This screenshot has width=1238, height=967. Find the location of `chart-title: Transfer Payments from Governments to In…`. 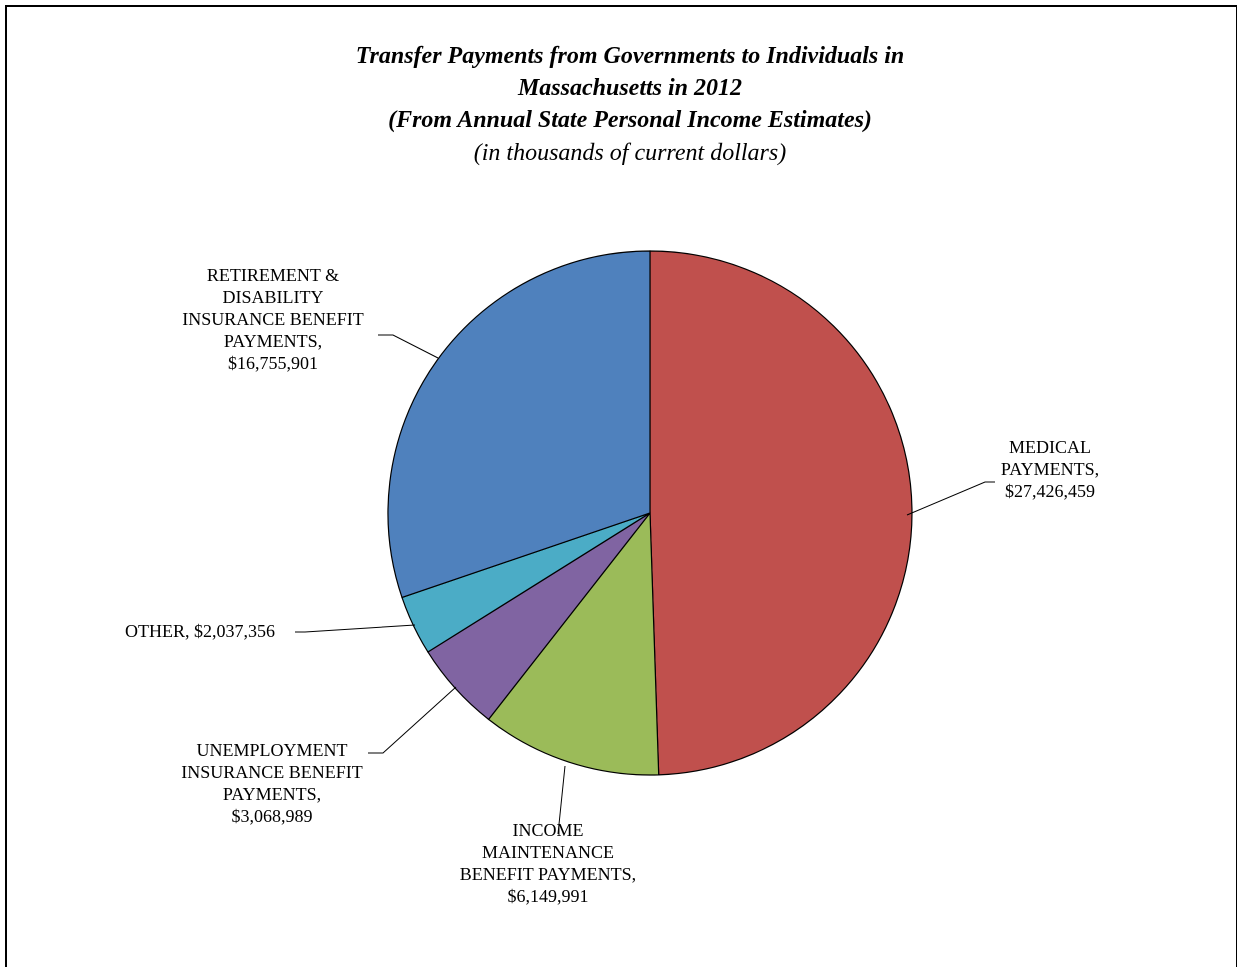

chart-title: Transfer Payments from Governments to In… is located at coordinates (630, 104).